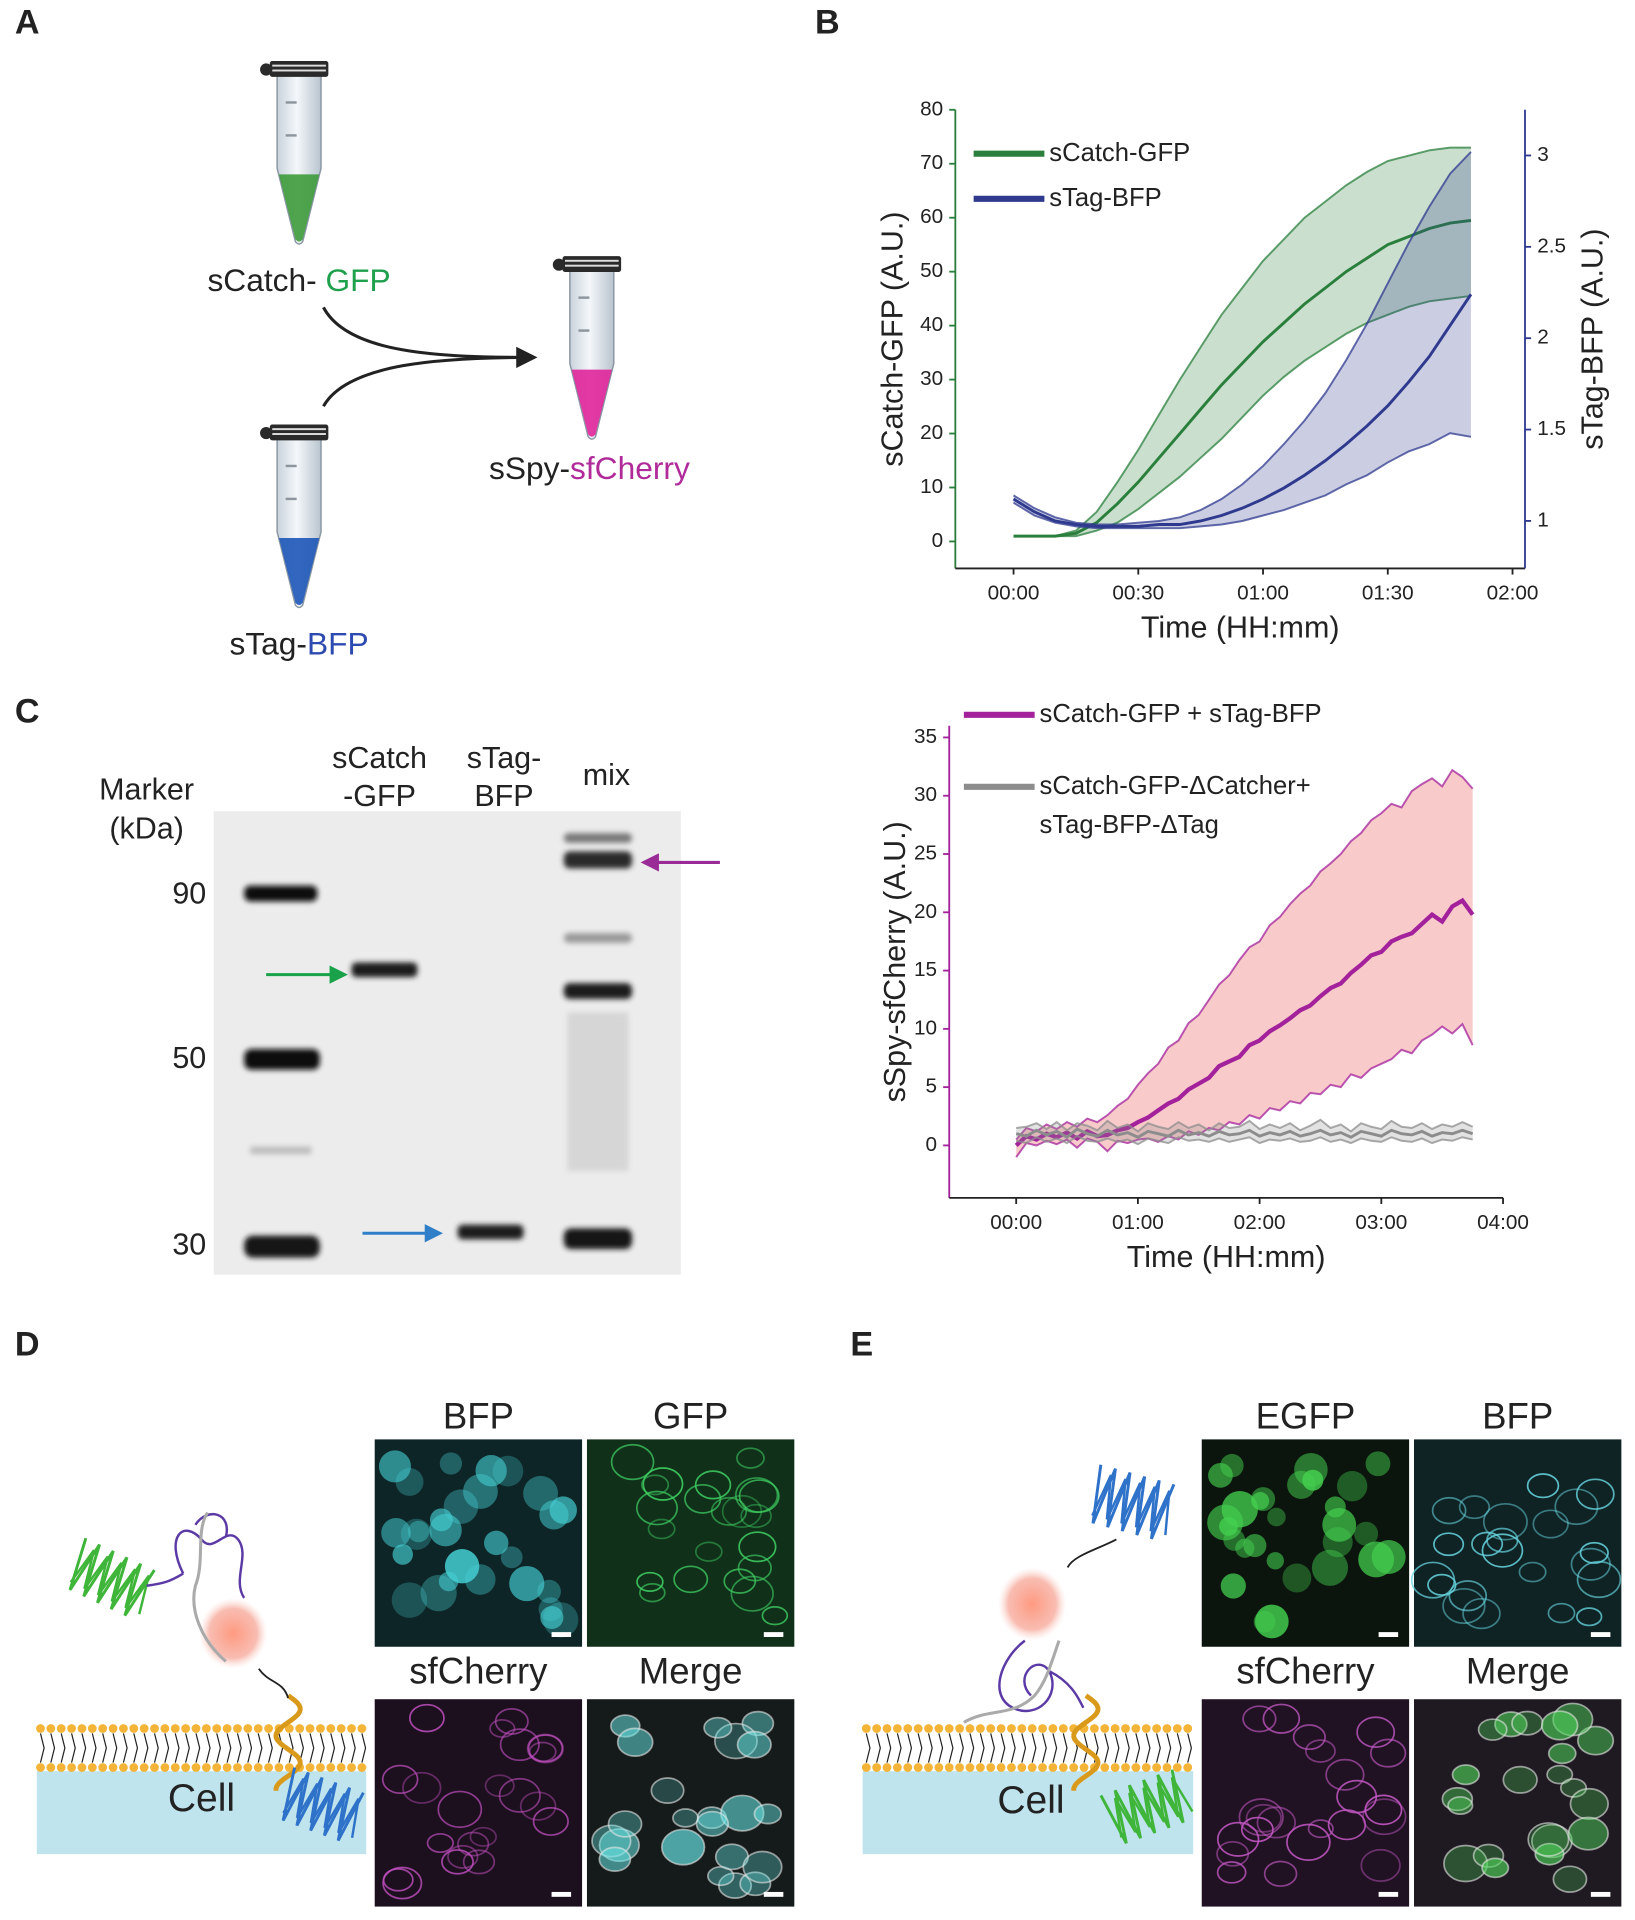 Image resolution: width=1635 pixels, height=1920 pixels. What do you see at coordinates (892, 339) in the screenshot?
I see `y-axis-label: sCatch-GFP (A.U.)` at bounding box center [892, 339].